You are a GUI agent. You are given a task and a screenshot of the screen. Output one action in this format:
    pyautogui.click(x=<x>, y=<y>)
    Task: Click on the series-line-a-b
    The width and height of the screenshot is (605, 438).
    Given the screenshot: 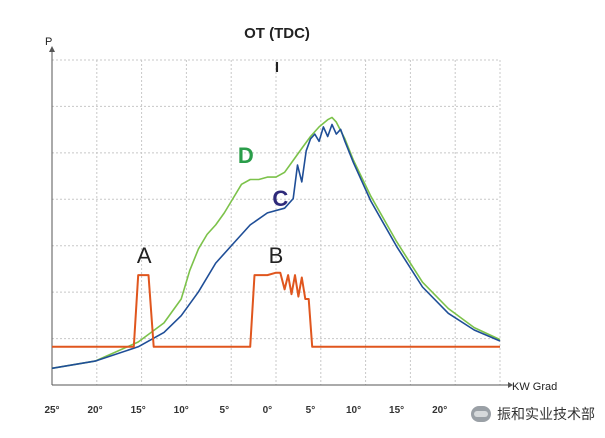 What is the action you would take?
    pyautogui.click(x=276, y=309)
    